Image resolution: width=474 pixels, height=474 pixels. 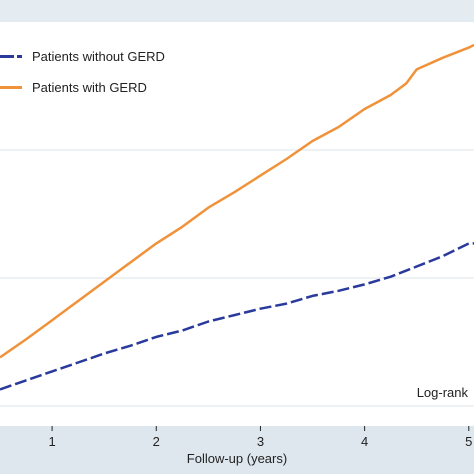 What do you see at coordinates (98, 56) in the screenshot?
I see `legend-label-without-gerd: Patients without GERD` at bounding box center [98, 56].